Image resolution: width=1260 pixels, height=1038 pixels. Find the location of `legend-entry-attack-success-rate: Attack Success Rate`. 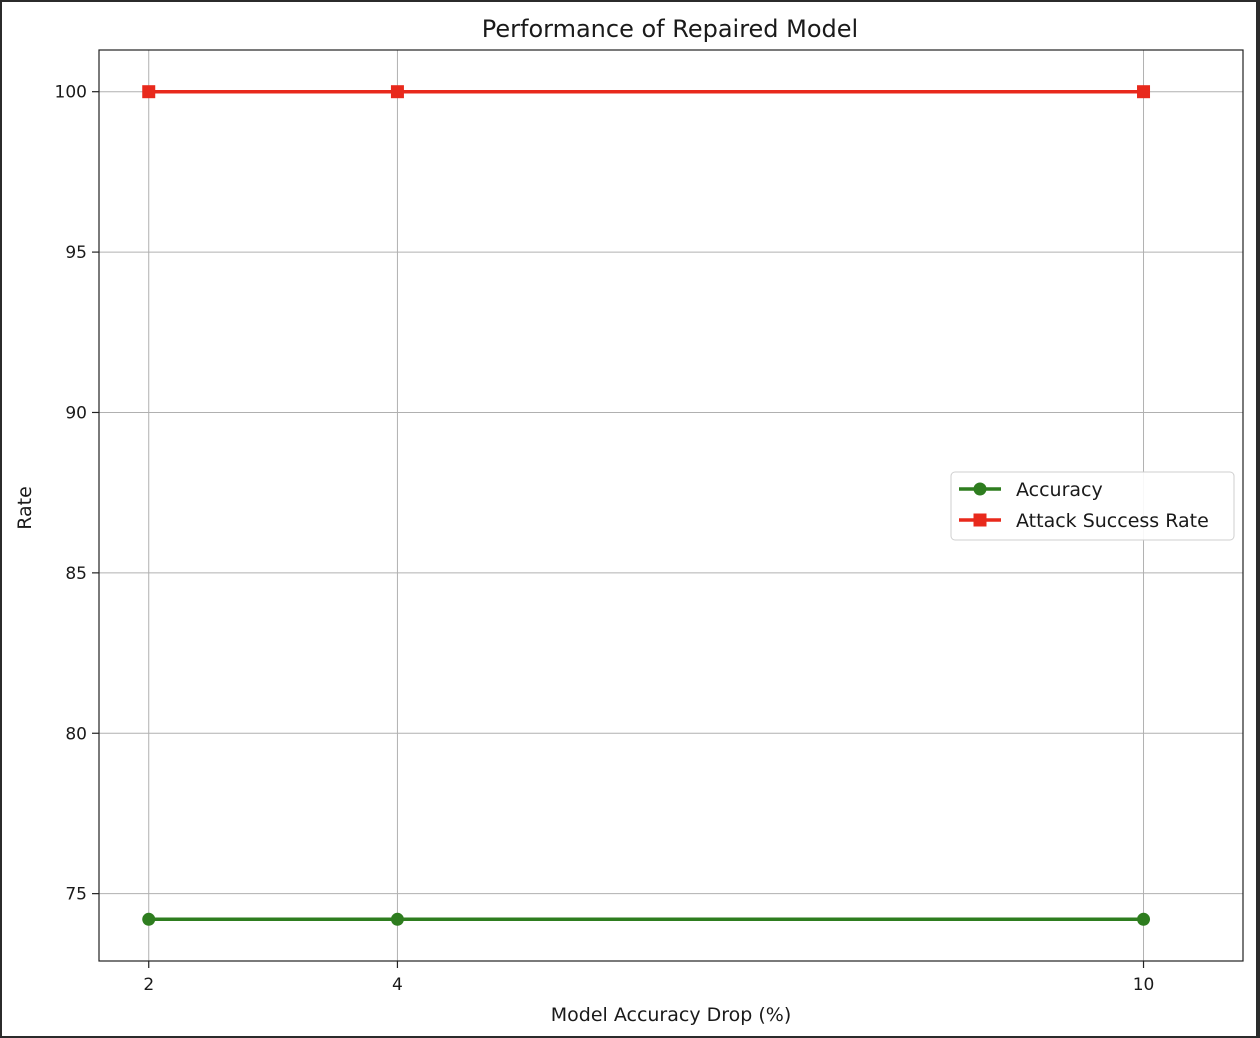

legend-entry-attack-success-rate: Attack Success Rate is located at coordinates (1084, 521).